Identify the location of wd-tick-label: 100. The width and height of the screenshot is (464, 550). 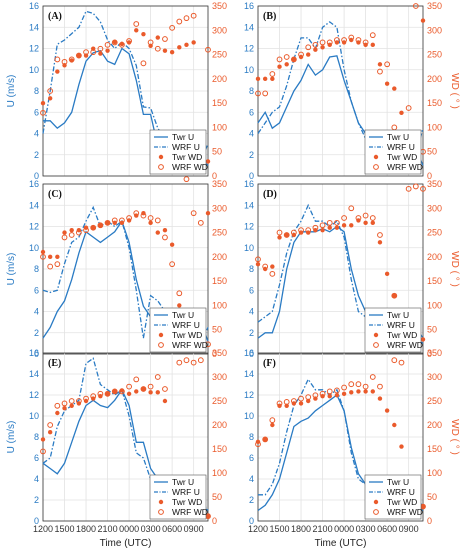
(219, 473).